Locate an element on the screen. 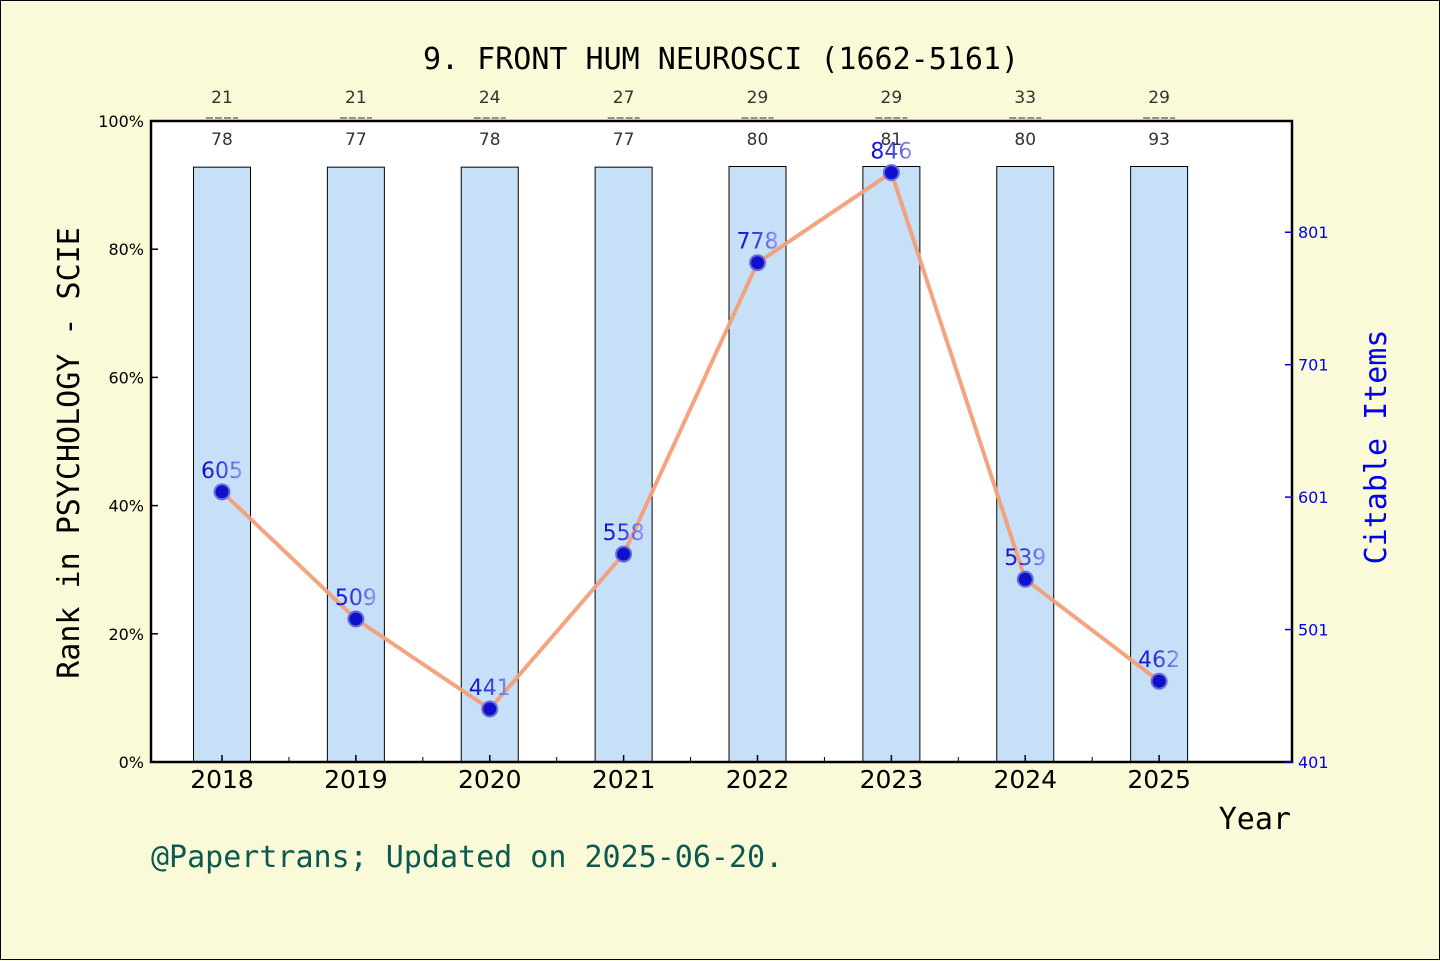 The image size is (1440, 961). point-value-label: 605 is located at coordinates (222, 471).